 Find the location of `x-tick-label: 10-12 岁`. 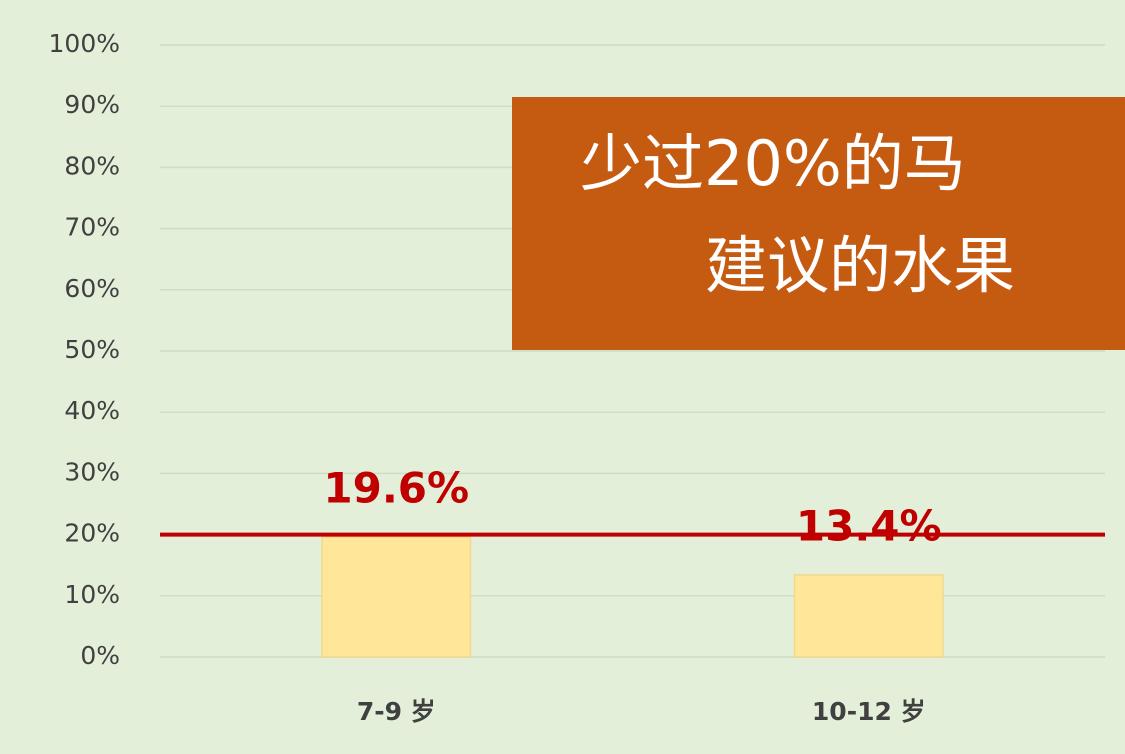

x-tick-label: 10-12 岁 is located at coordinates (869, 711).